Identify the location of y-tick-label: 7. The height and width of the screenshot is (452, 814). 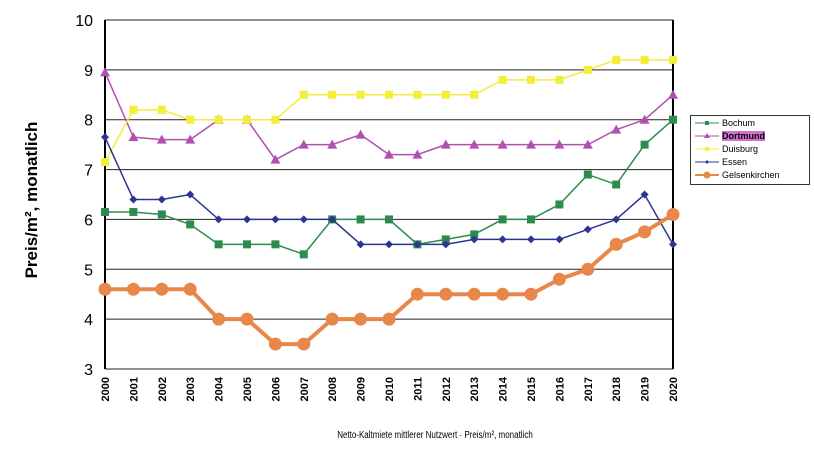
(88, 171).